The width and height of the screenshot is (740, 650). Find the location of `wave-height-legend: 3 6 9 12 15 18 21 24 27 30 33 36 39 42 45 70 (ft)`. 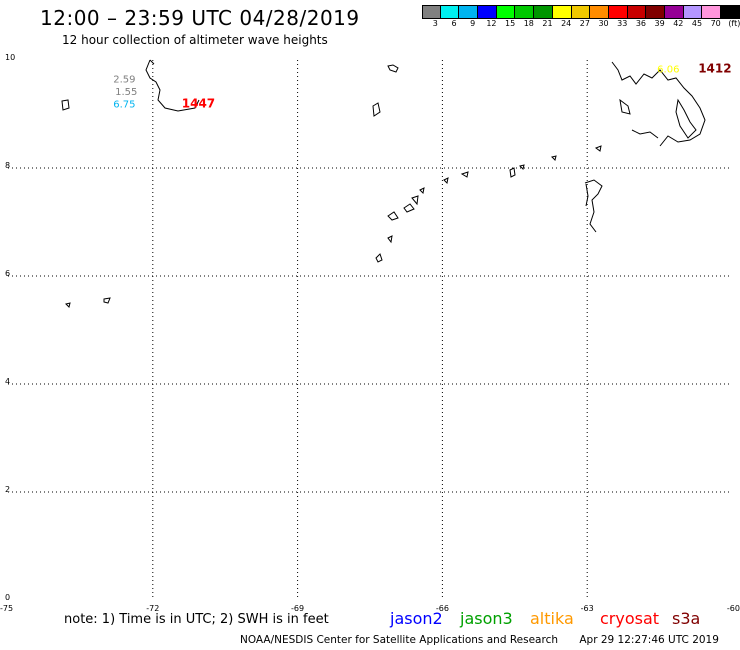

wave-height-legend: 3 6 9 12 15 18 21 24 27 30 33 36 39 42 45 70 (ft) is located at coordinates (581, 16).